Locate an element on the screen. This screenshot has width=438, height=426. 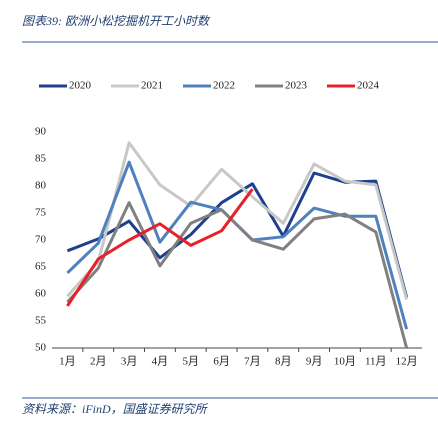
legend-label: 2021 is located at coordinates (152, 86).